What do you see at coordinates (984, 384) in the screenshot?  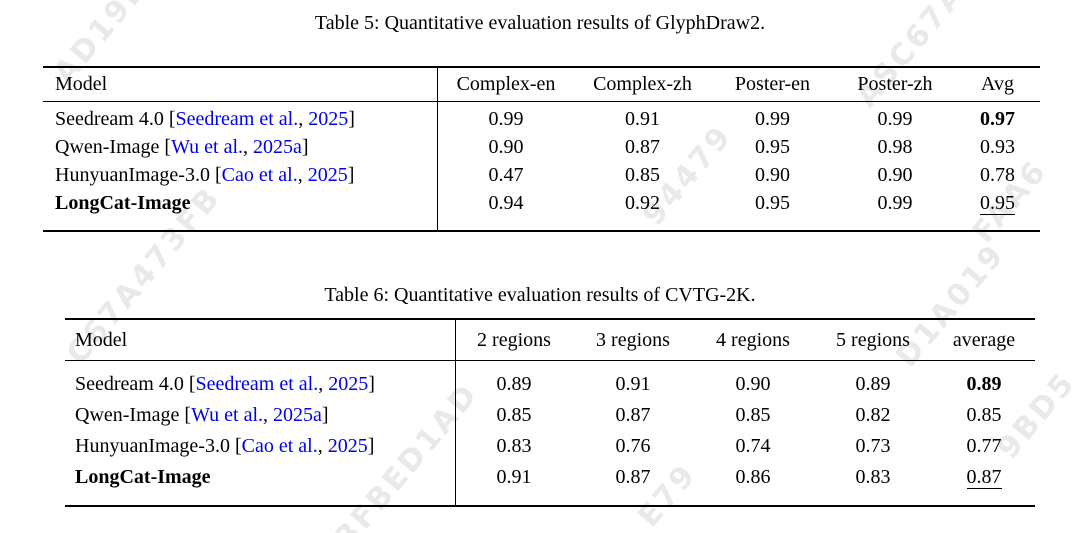 I see `value-cell-best: 0.89` at bounding box center [984, 384].